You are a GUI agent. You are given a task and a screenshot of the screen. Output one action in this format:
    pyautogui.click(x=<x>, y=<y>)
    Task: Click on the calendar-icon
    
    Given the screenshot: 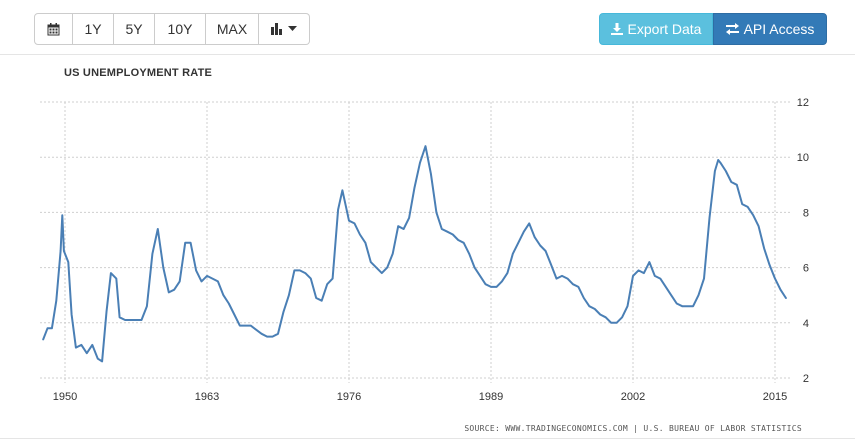 What is the action you would take?
    pyautogui.click(x=53, y=28)
    